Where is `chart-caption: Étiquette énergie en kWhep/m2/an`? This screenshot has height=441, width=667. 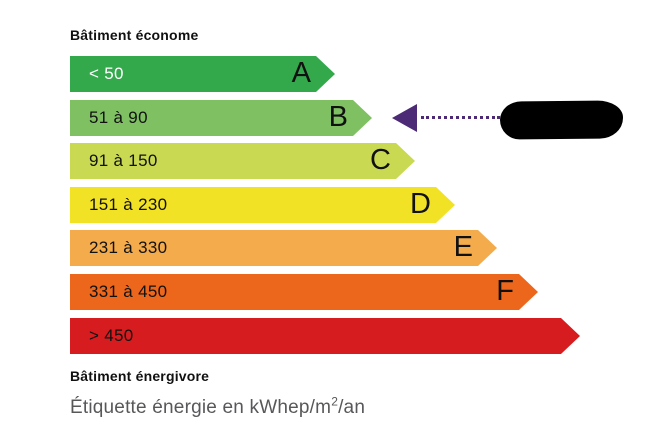 chart-caption: Étiquette énergie en kWhep/m2/an is located at coordinates (218, 406).